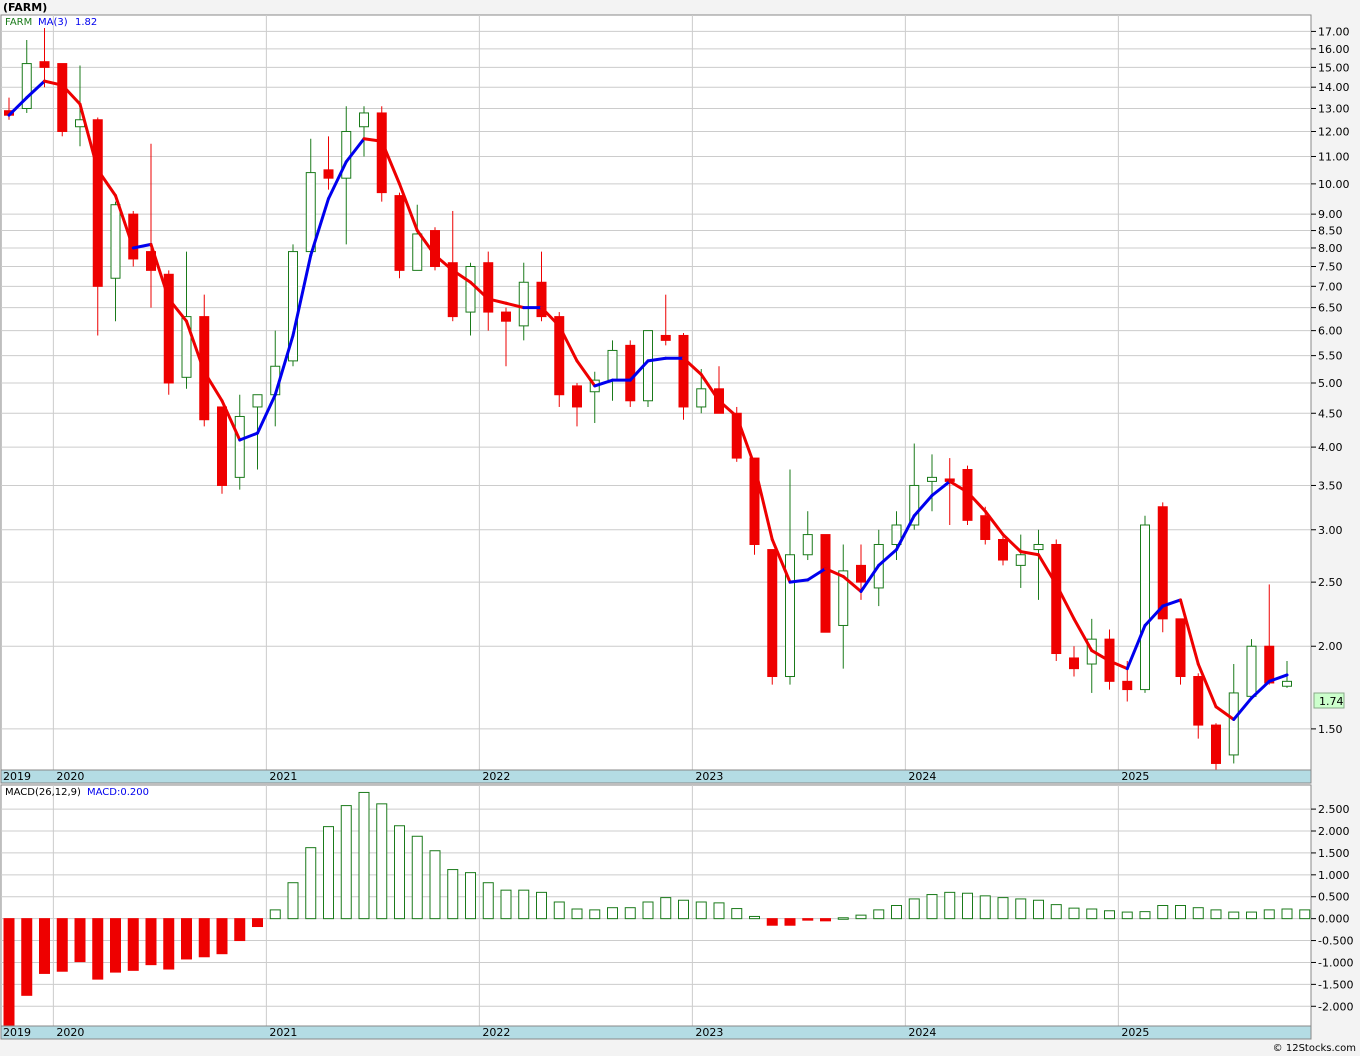 The height and width of the screenshot is (1056, 1360). Describe the element at coordinates (1335, 962) in the screenshot. I see `macd-y-tick-label: -1.000` at that location.